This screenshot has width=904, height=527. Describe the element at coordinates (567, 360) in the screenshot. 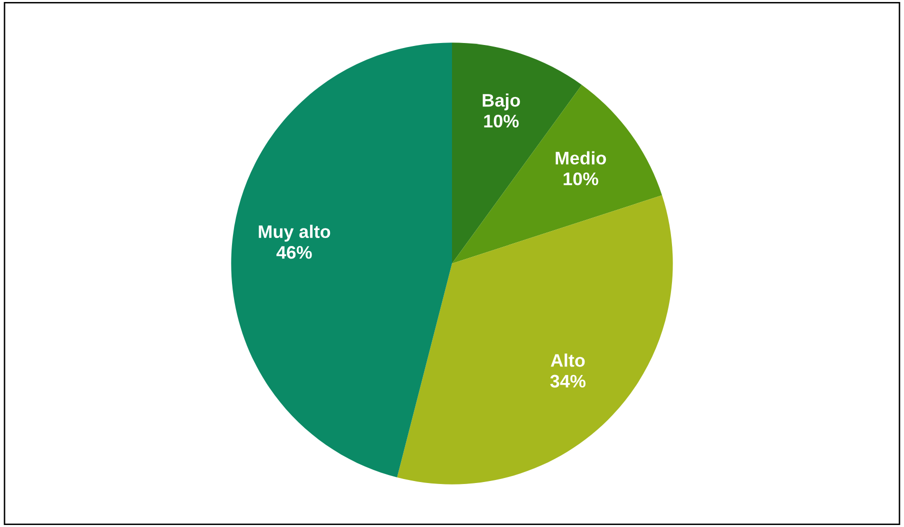

I see `slice-label: Alto` at that location.